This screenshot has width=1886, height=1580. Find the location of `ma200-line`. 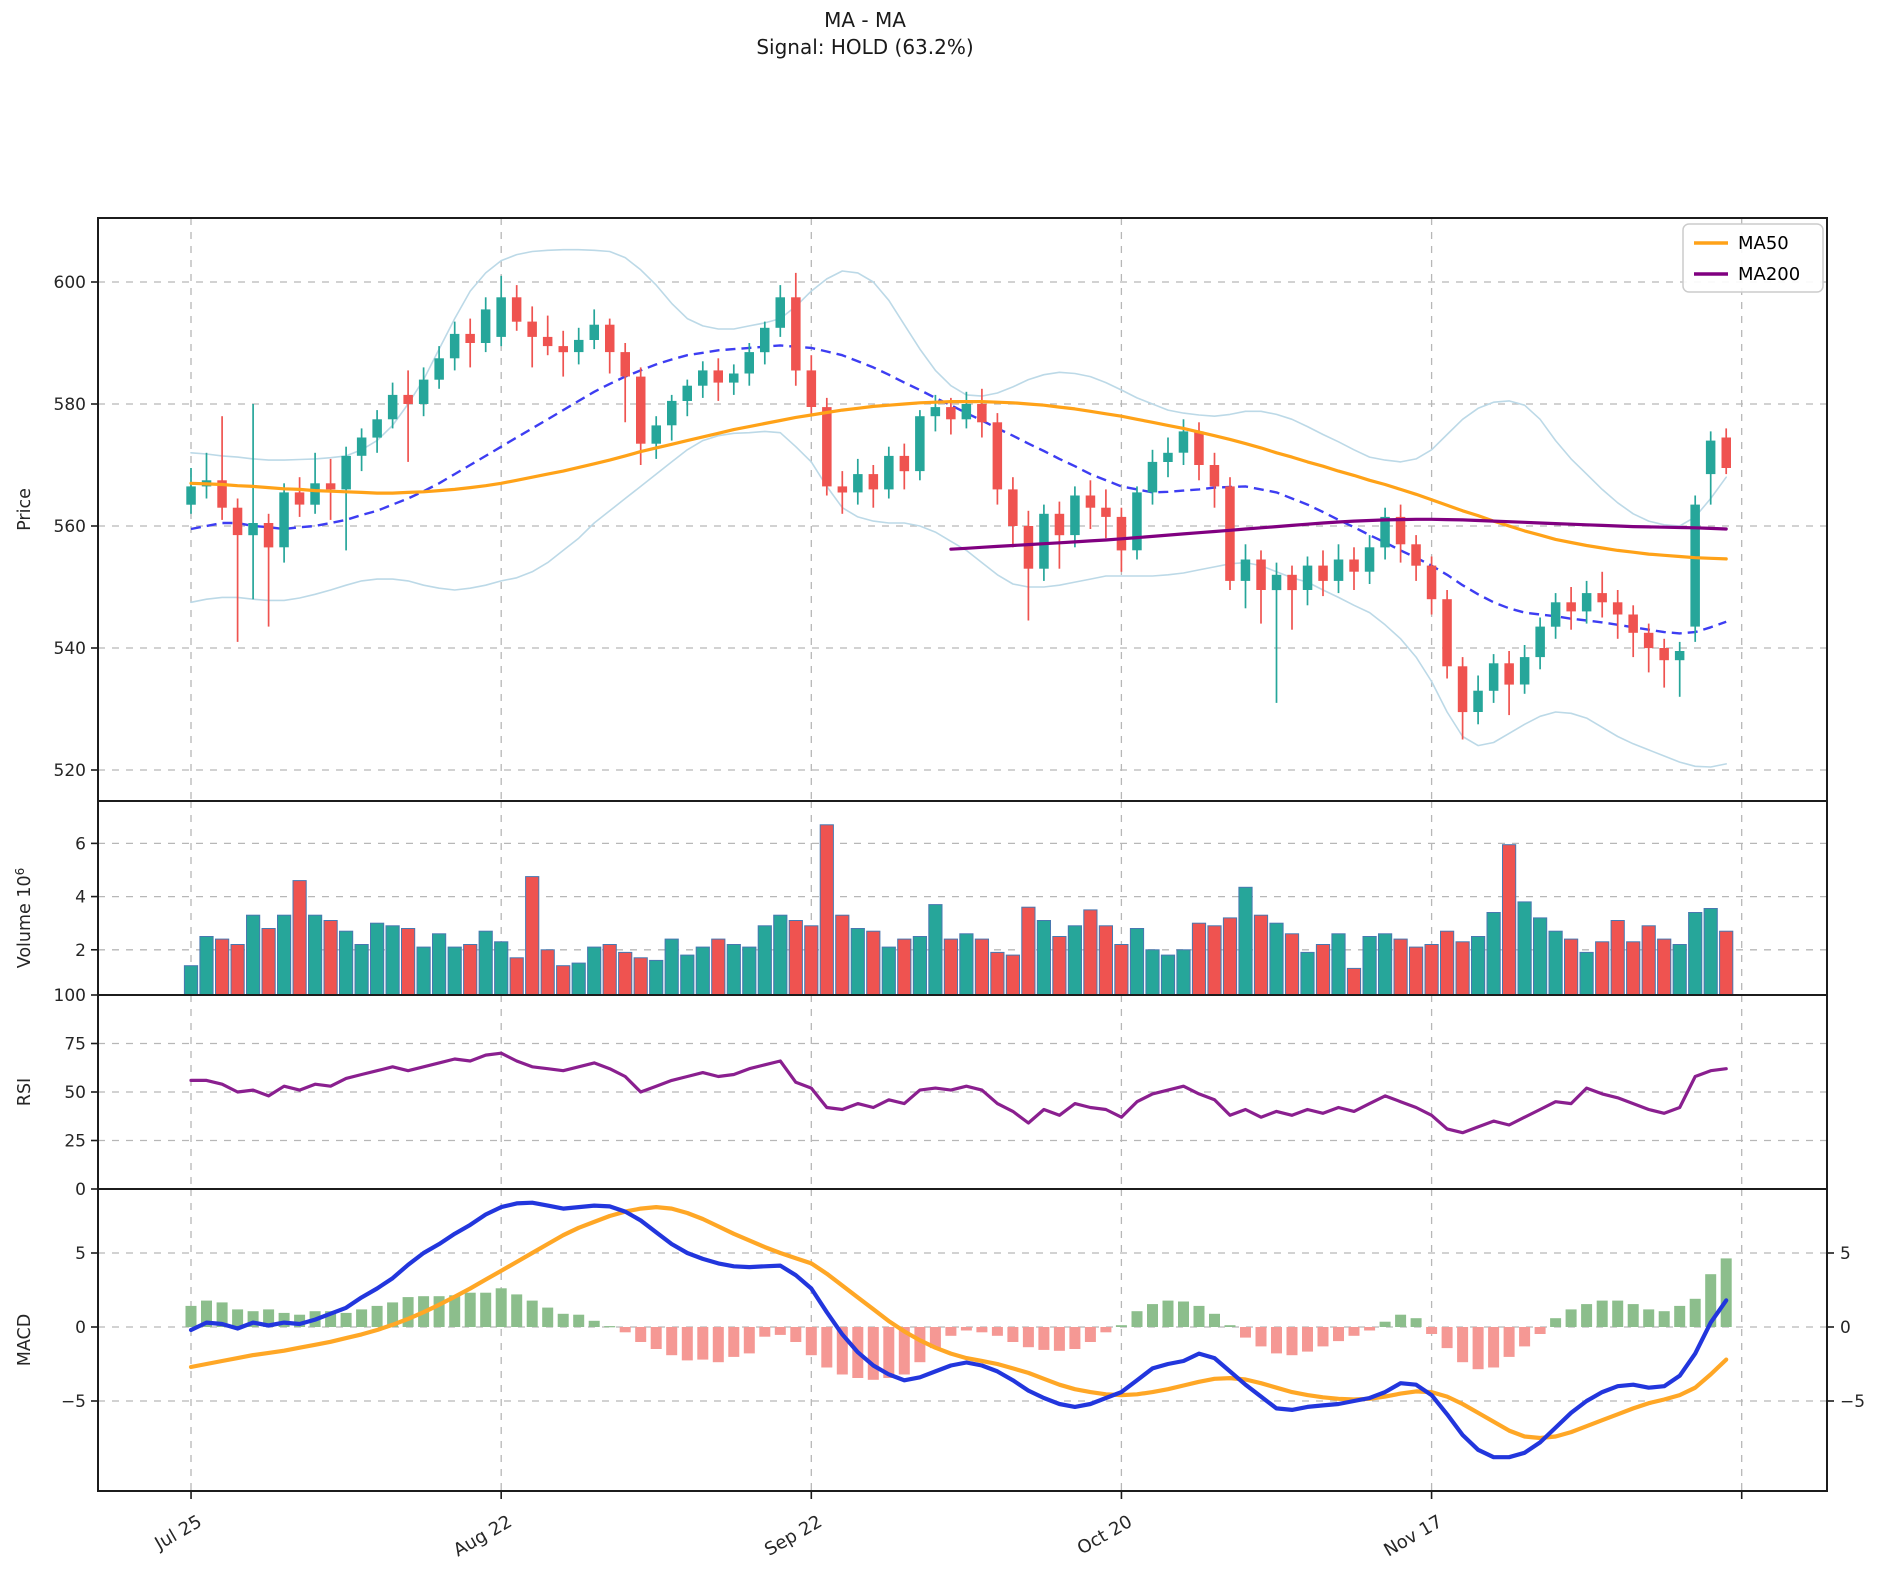

ma200-line is located at coordinates (1338, 534).